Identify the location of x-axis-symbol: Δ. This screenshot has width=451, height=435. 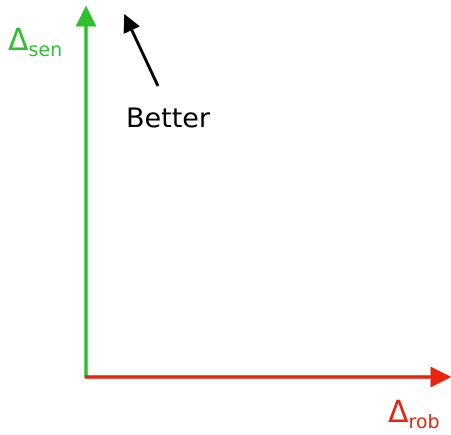
(398, 412).